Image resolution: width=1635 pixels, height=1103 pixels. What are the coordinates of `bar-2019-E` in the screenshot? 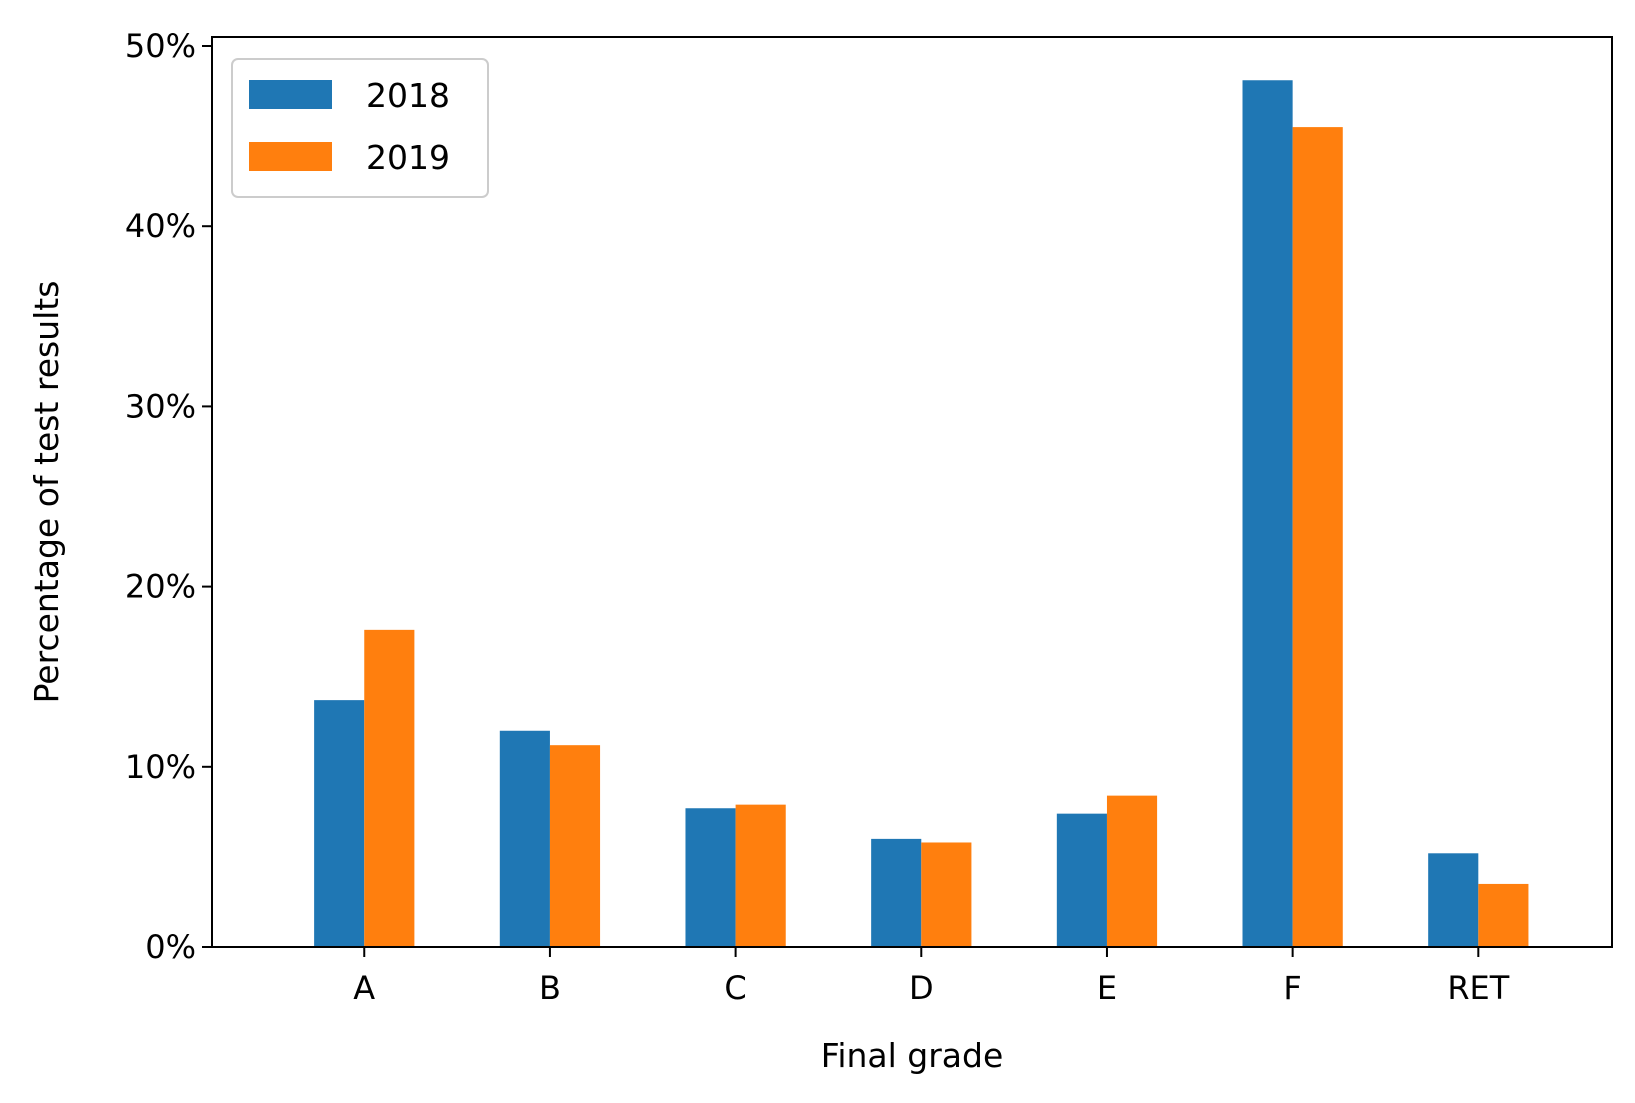 It's located at (1132, 871).